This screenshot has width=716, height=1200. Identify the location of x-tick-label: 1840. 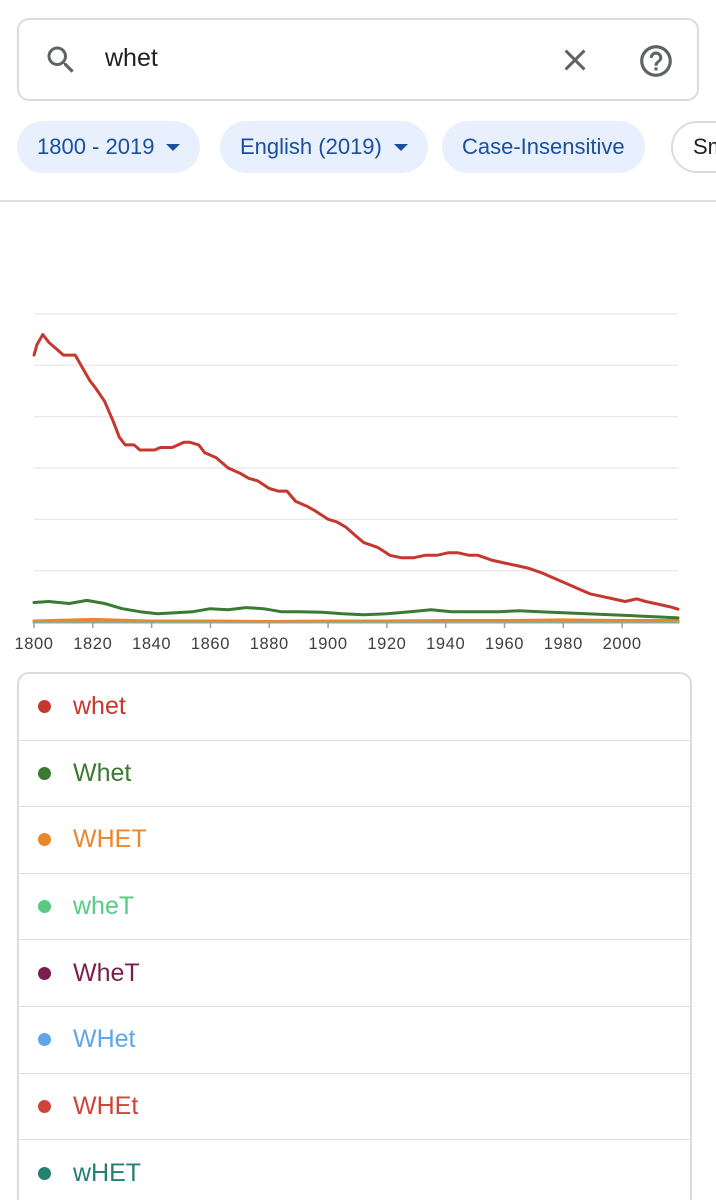
(151, 644).